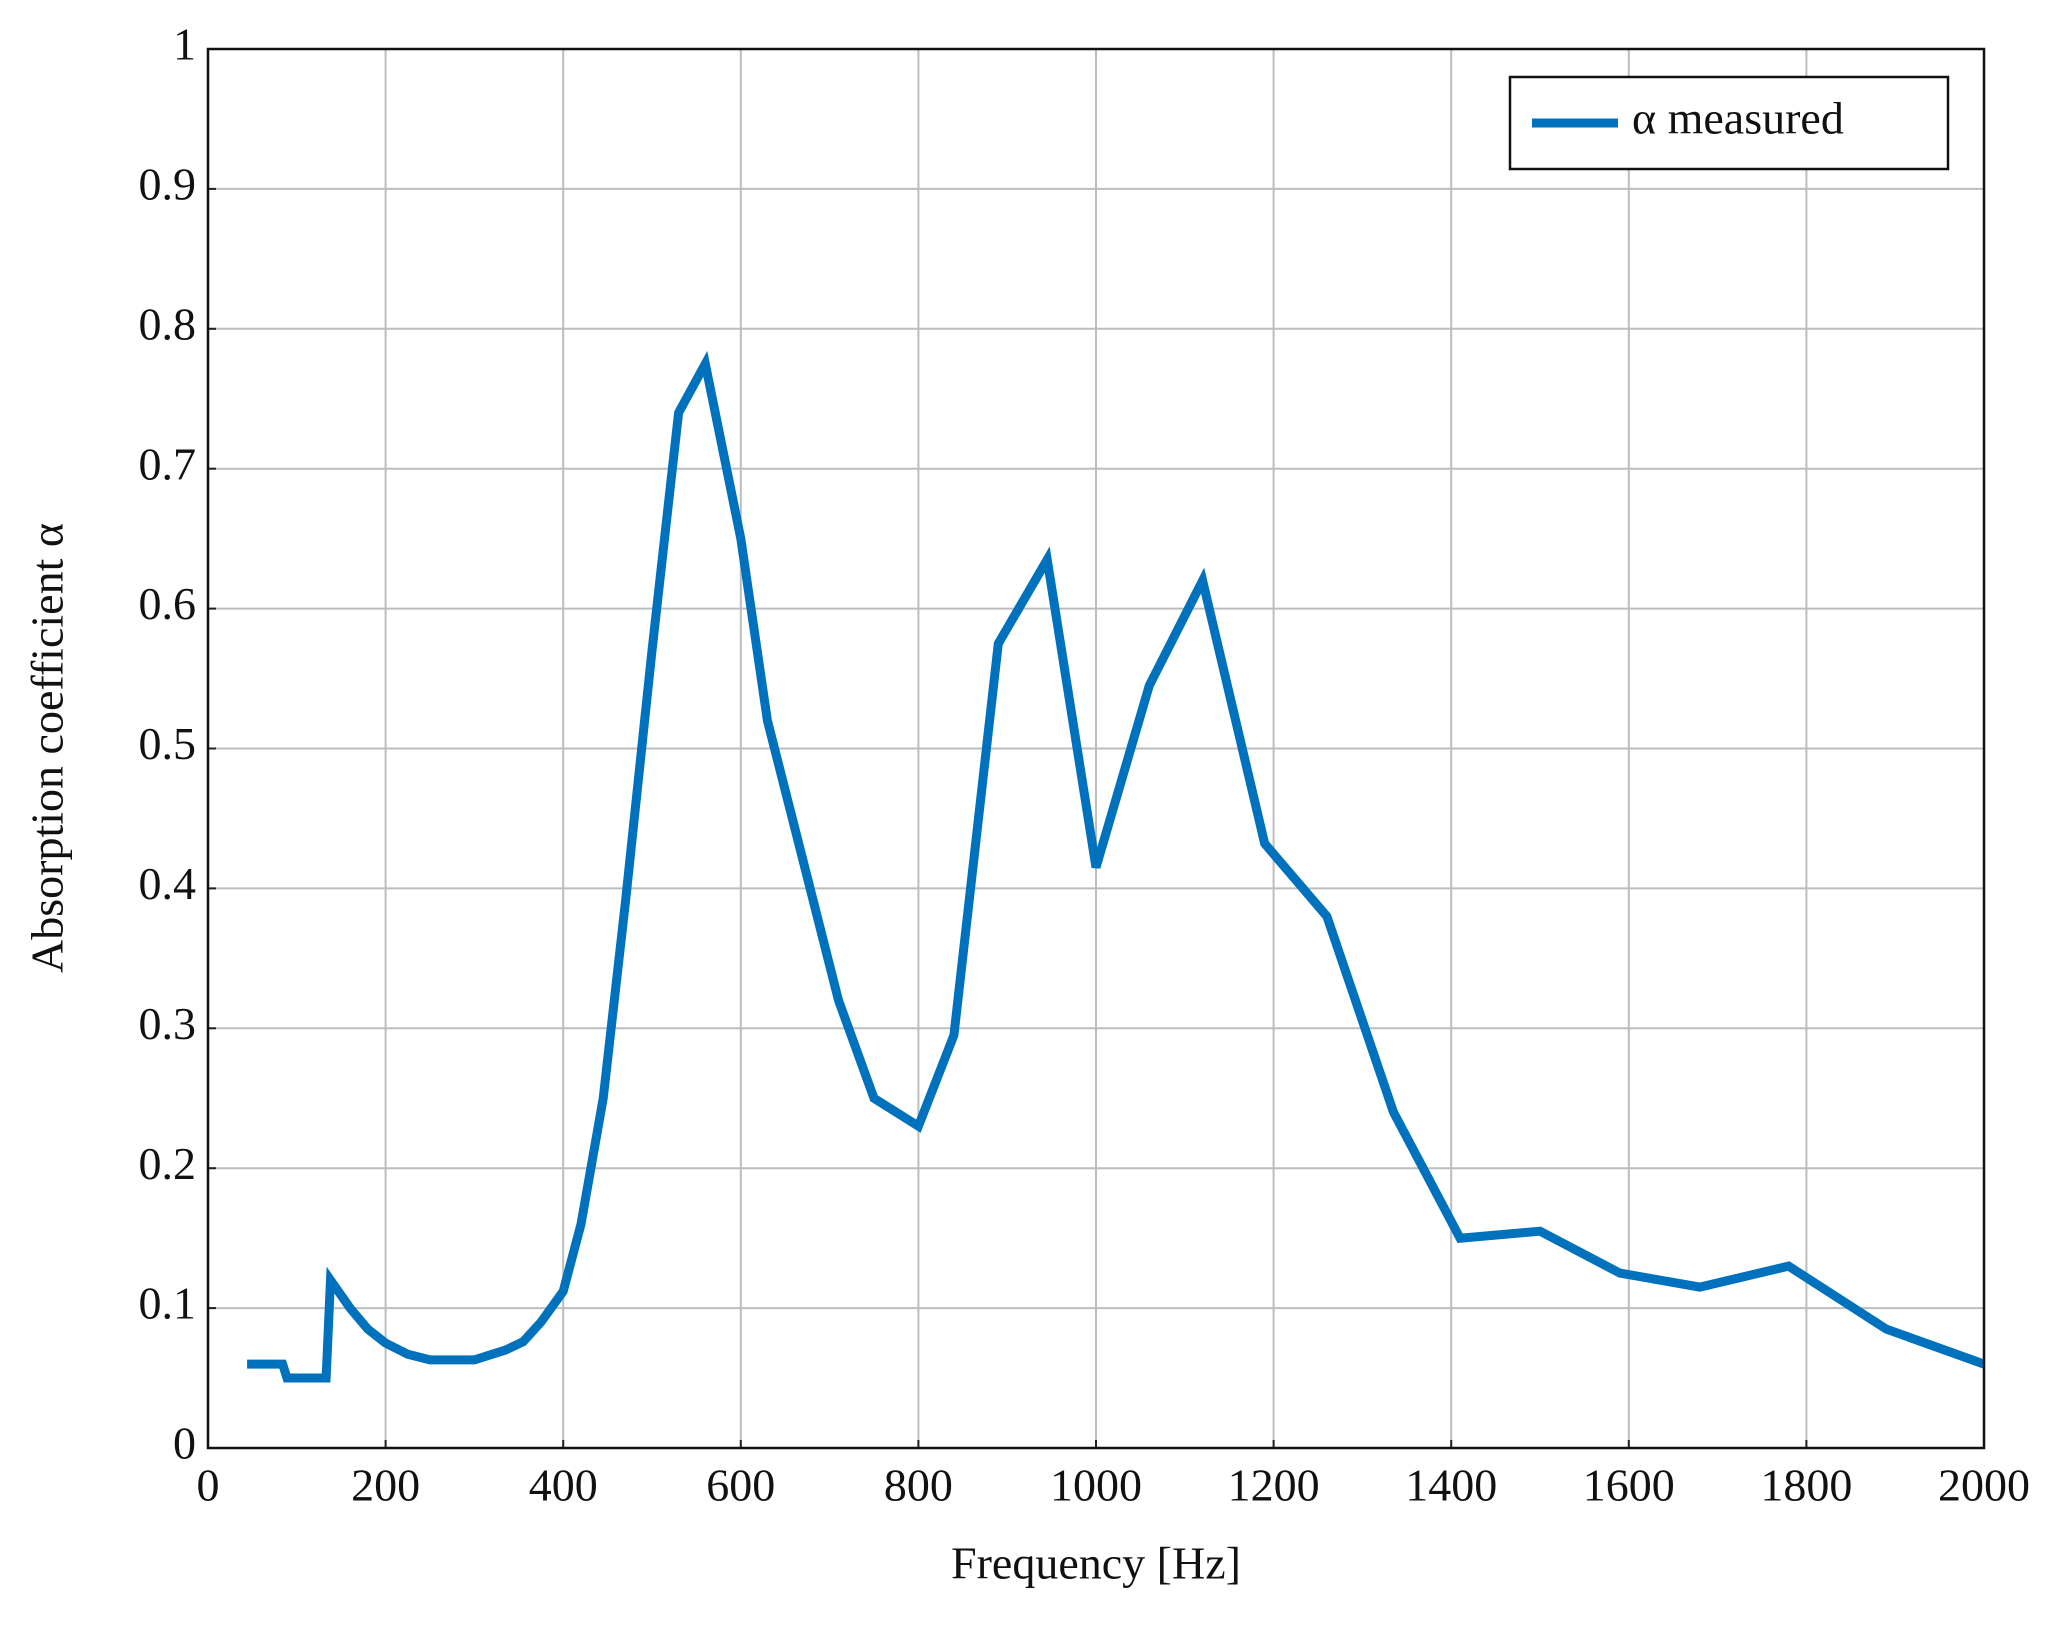 This screenshot has width=2062, height=1626. What do you see at coordinates (385, 1485) in the screenshot?
I see `x-tick-label: 200` at bounding box center [385, 1485].